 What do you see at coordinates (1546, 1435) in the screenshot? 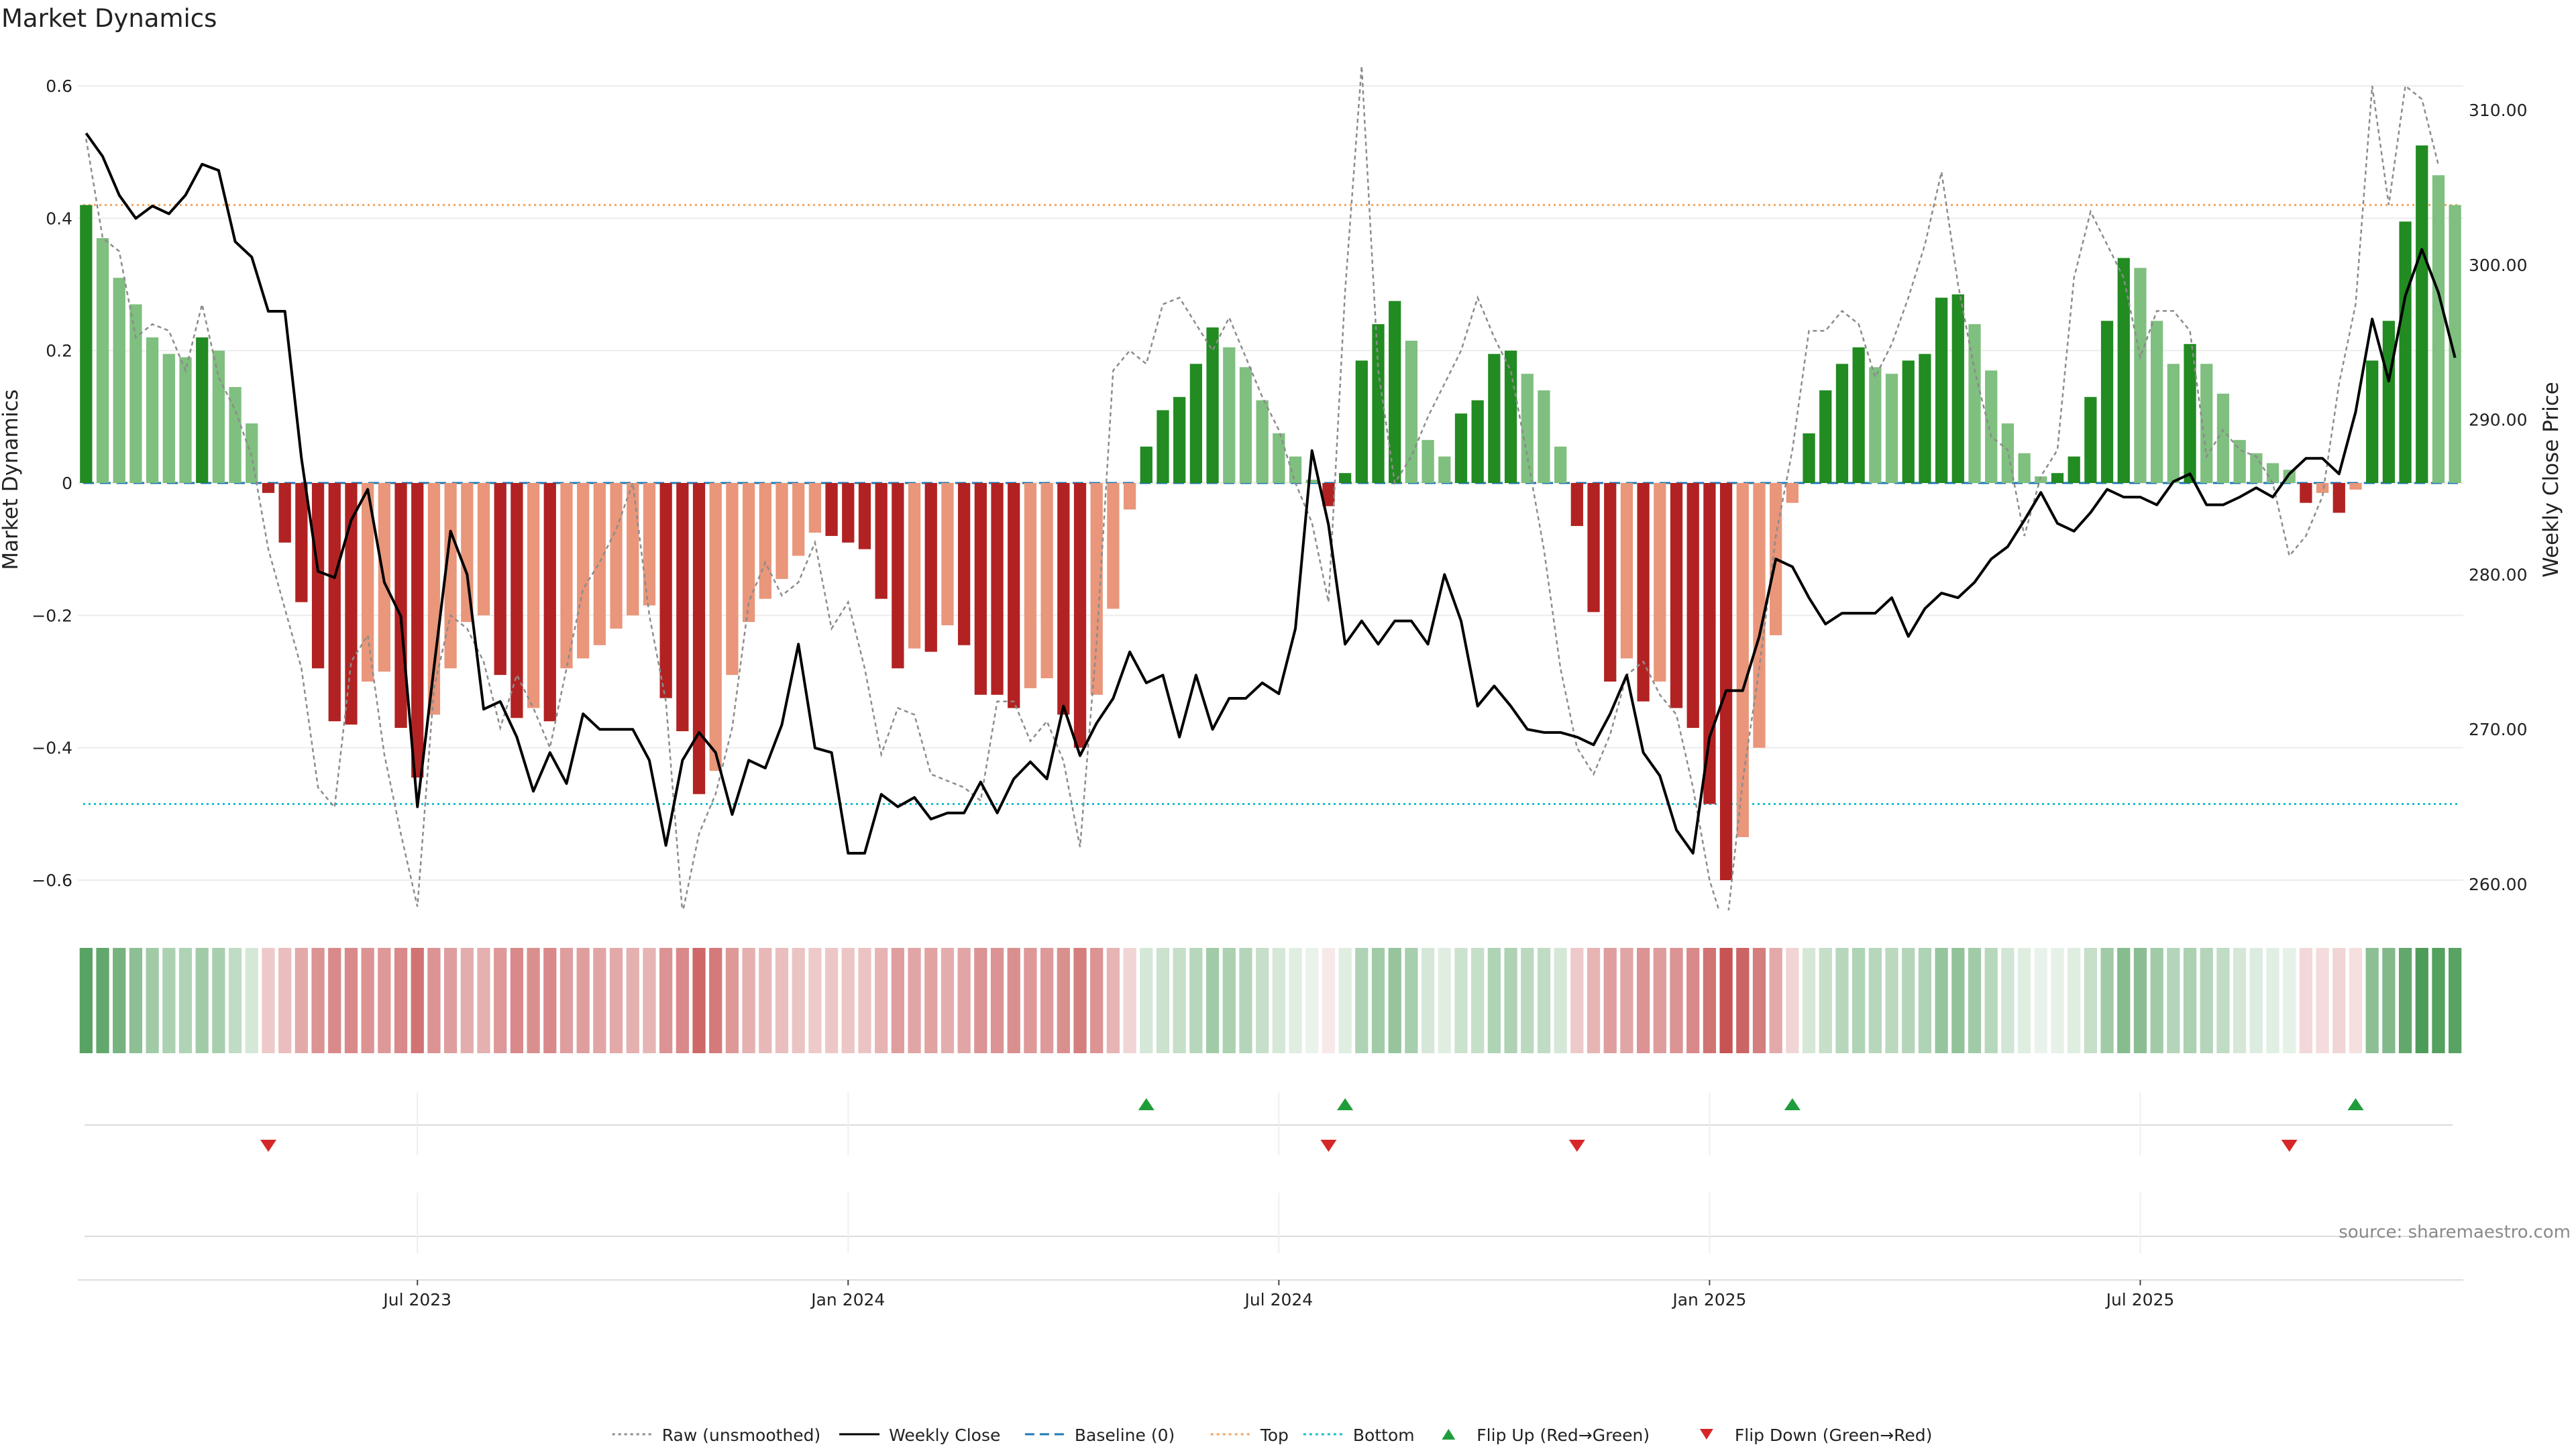
I see `legend-item-5: Flip Up (Red→Green)` at bounding box center [1546, 1435].